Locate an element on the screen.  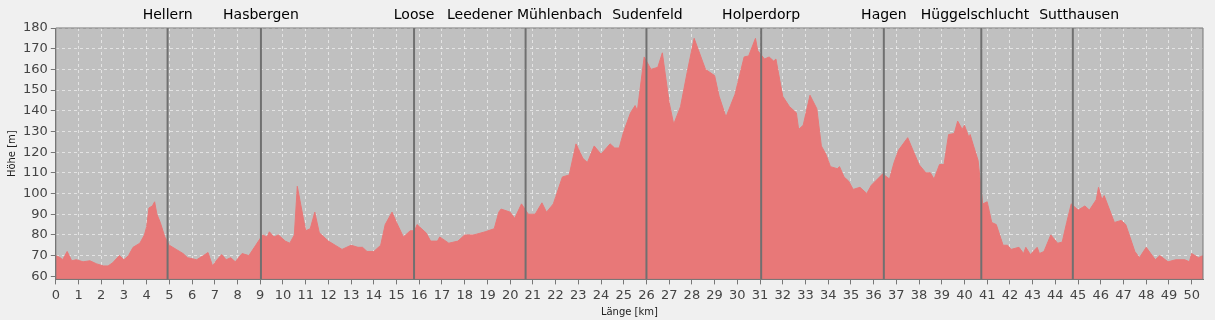
x-tick-label: 22 is located at coordinates (555, 294).